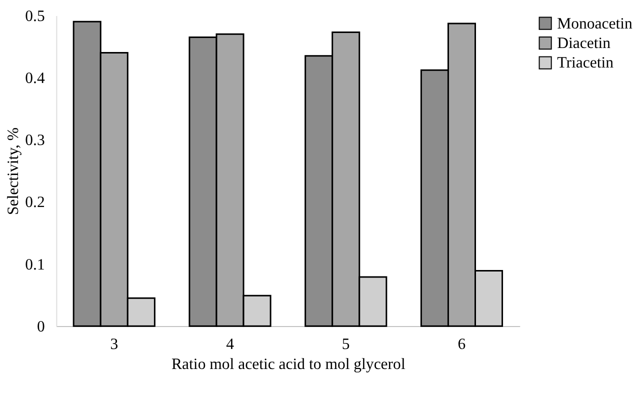 The image size is (638, 412). What do you see at coordinates (114, 345) in the screenshot?
I see `x-tick-label: 3` at bounding box center [114, 345].